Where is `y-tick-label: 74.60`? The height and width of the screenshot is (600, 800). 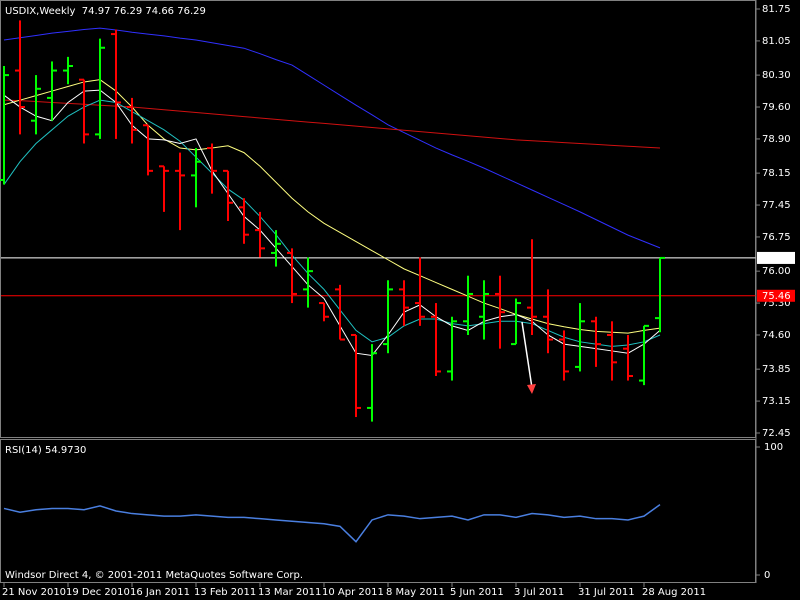 y-tick-label: 74.60 is located at coordinates (776, 335).